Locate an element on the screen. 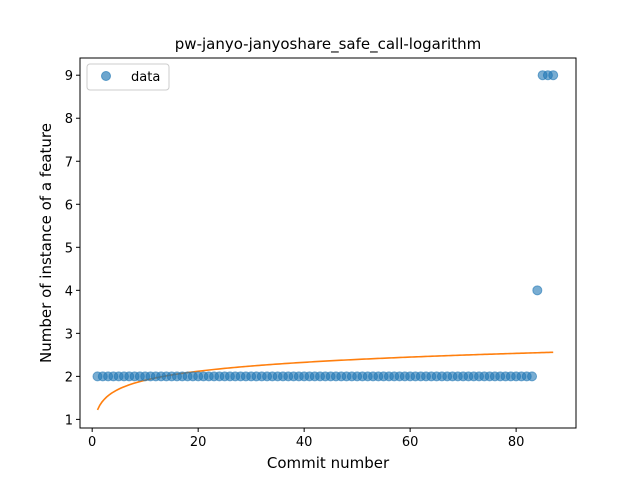 This screenshot has width=640, height=480. x-axis-ticks: 0 20 40 60 80 is located at coordinates (306, 439).